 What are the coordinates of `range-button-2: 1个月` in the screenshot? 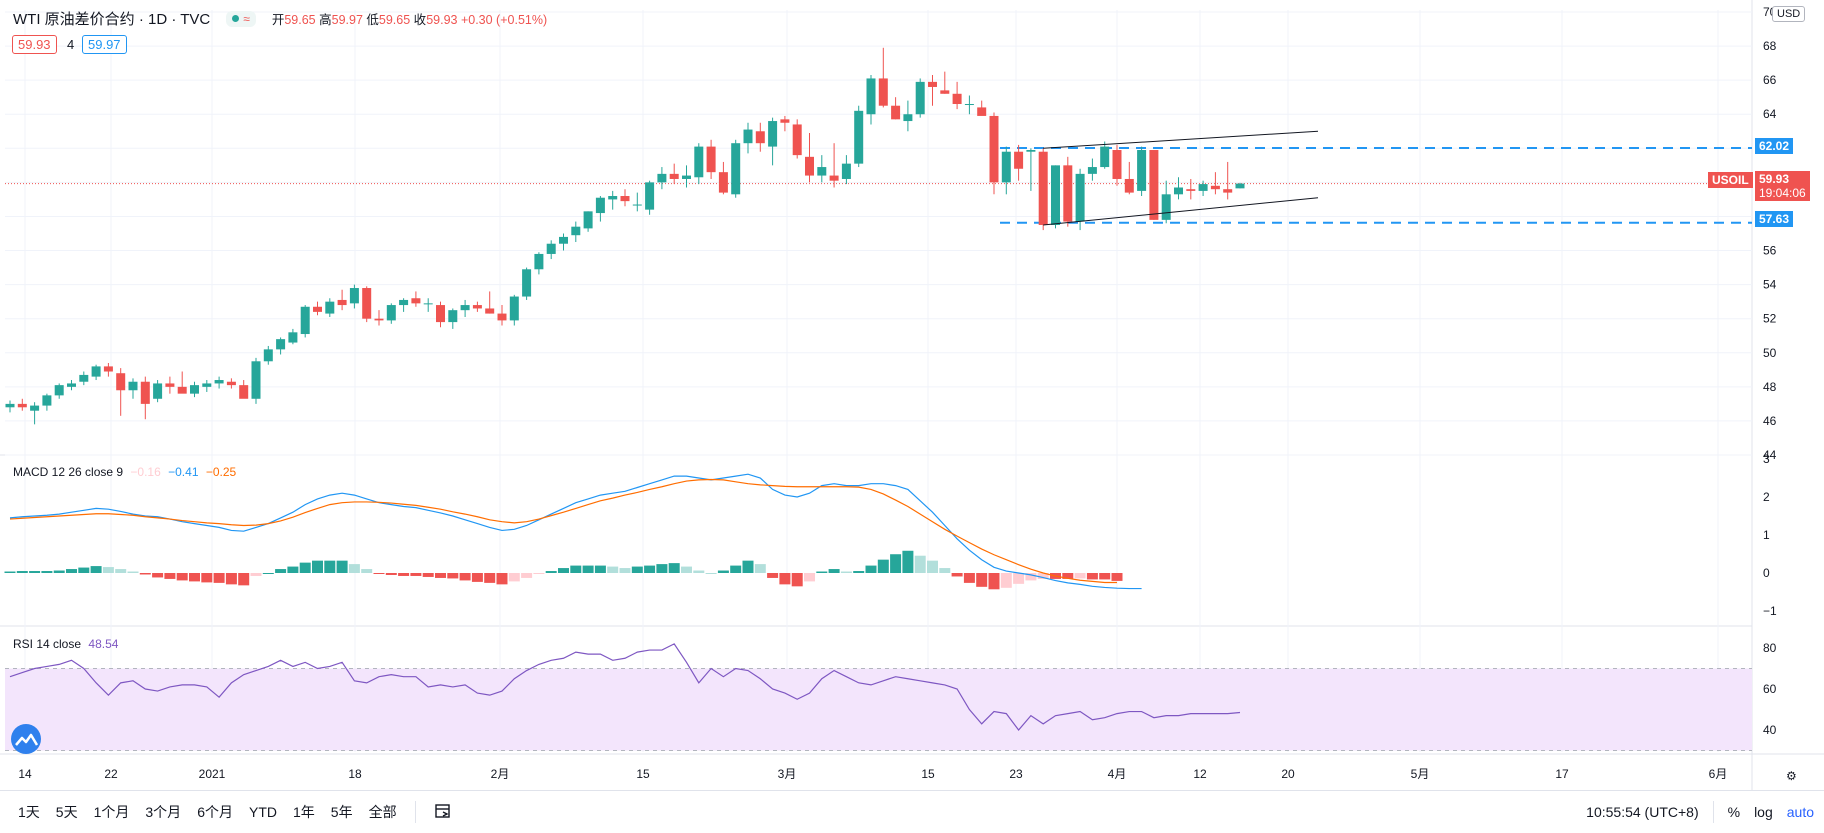 It's located at (111, 812).